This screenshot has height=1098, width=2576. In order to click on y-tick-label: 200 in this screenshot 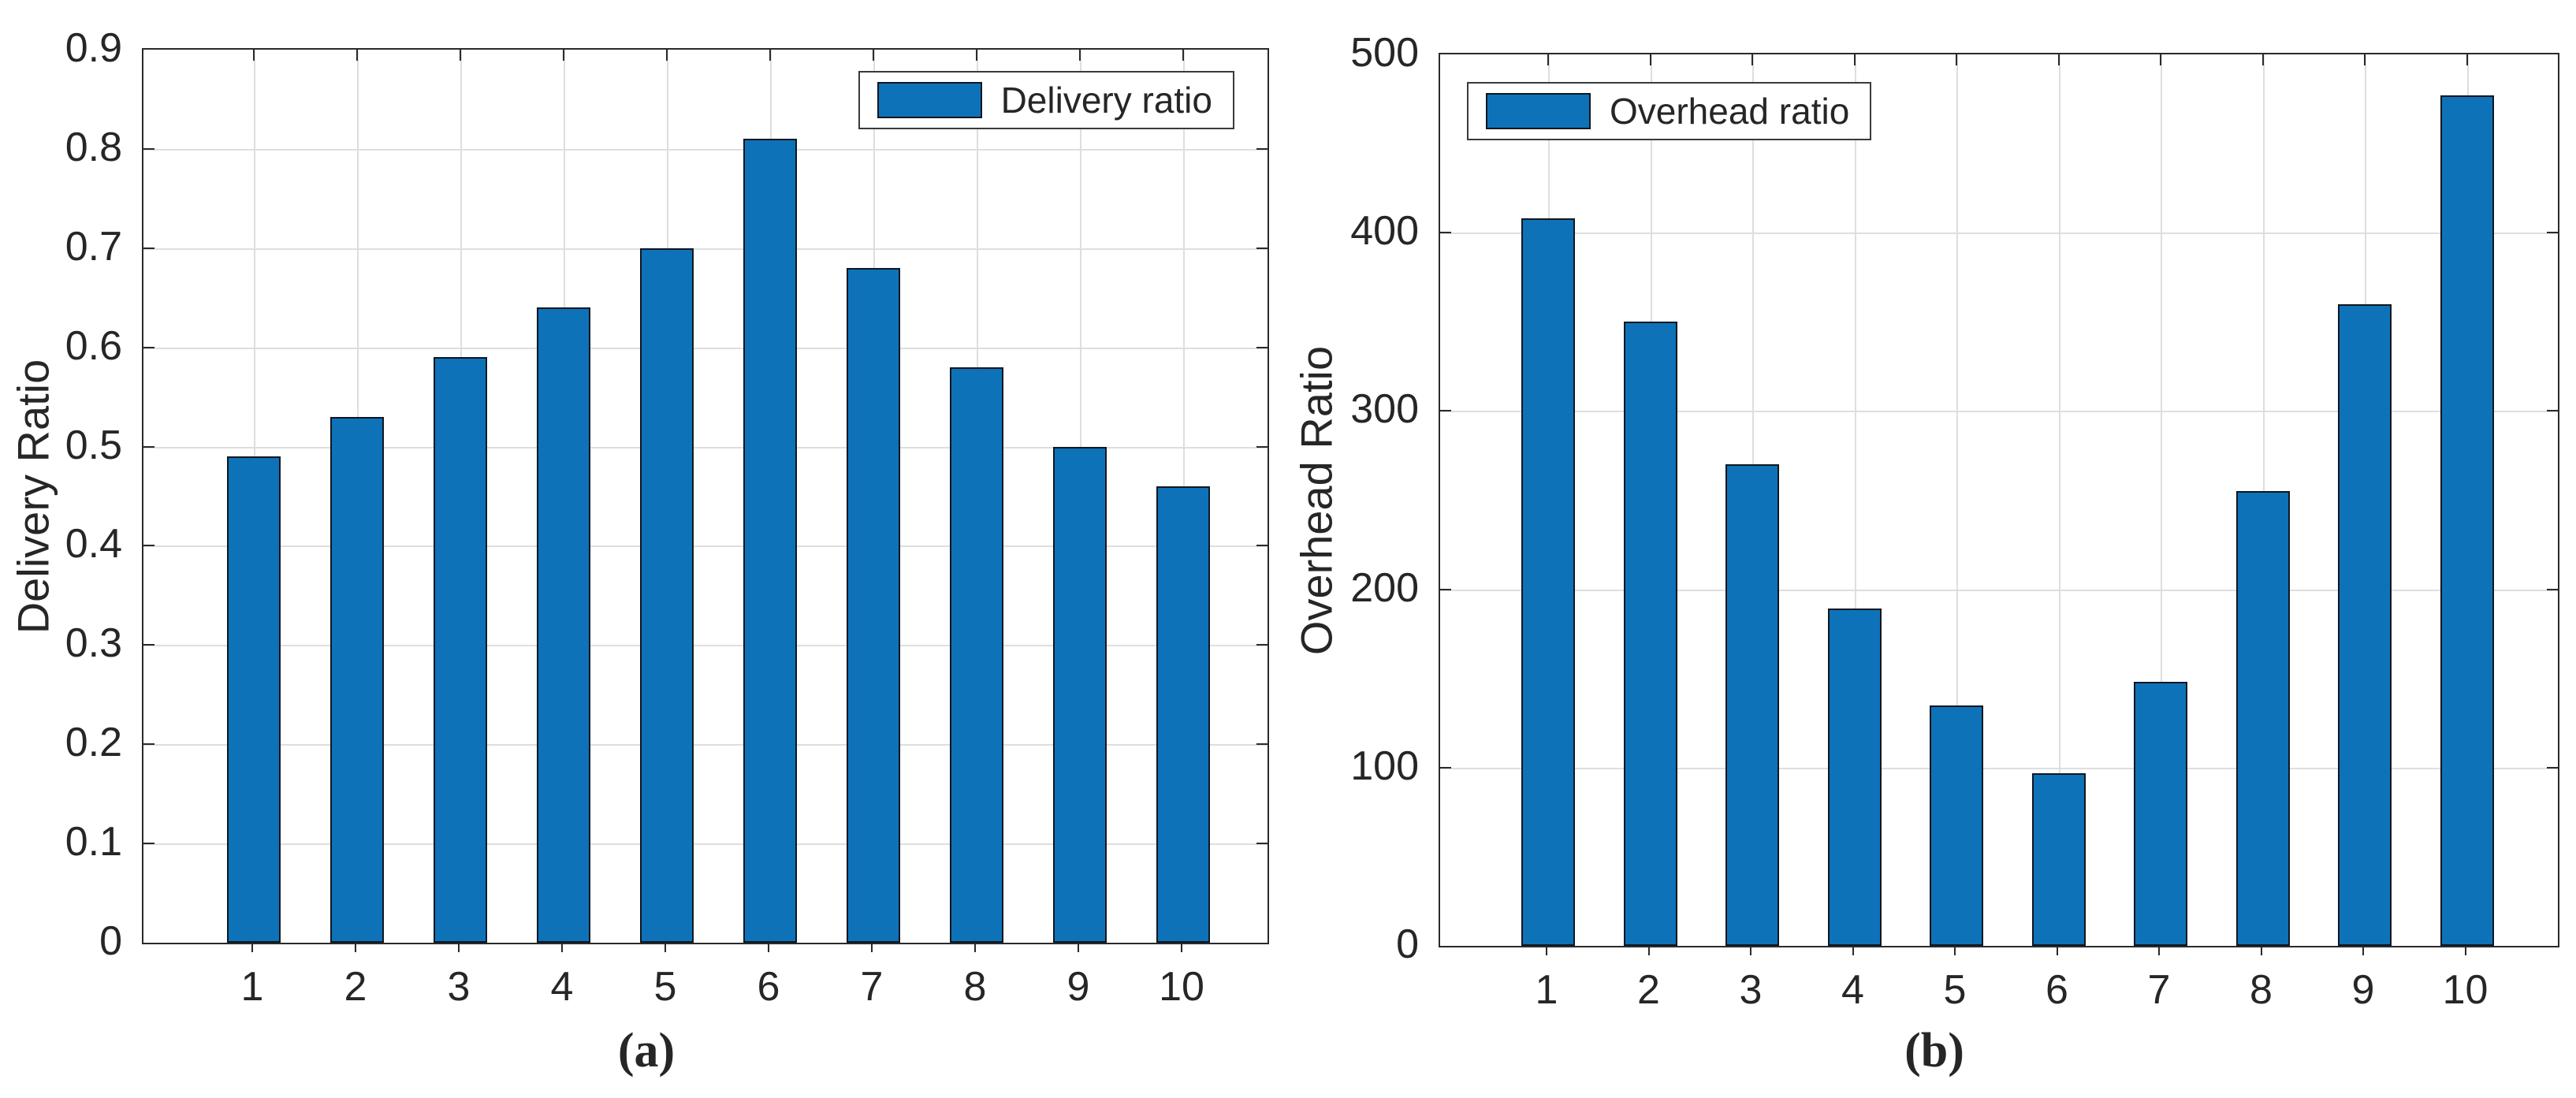, I will do `click(1384, 587)`.